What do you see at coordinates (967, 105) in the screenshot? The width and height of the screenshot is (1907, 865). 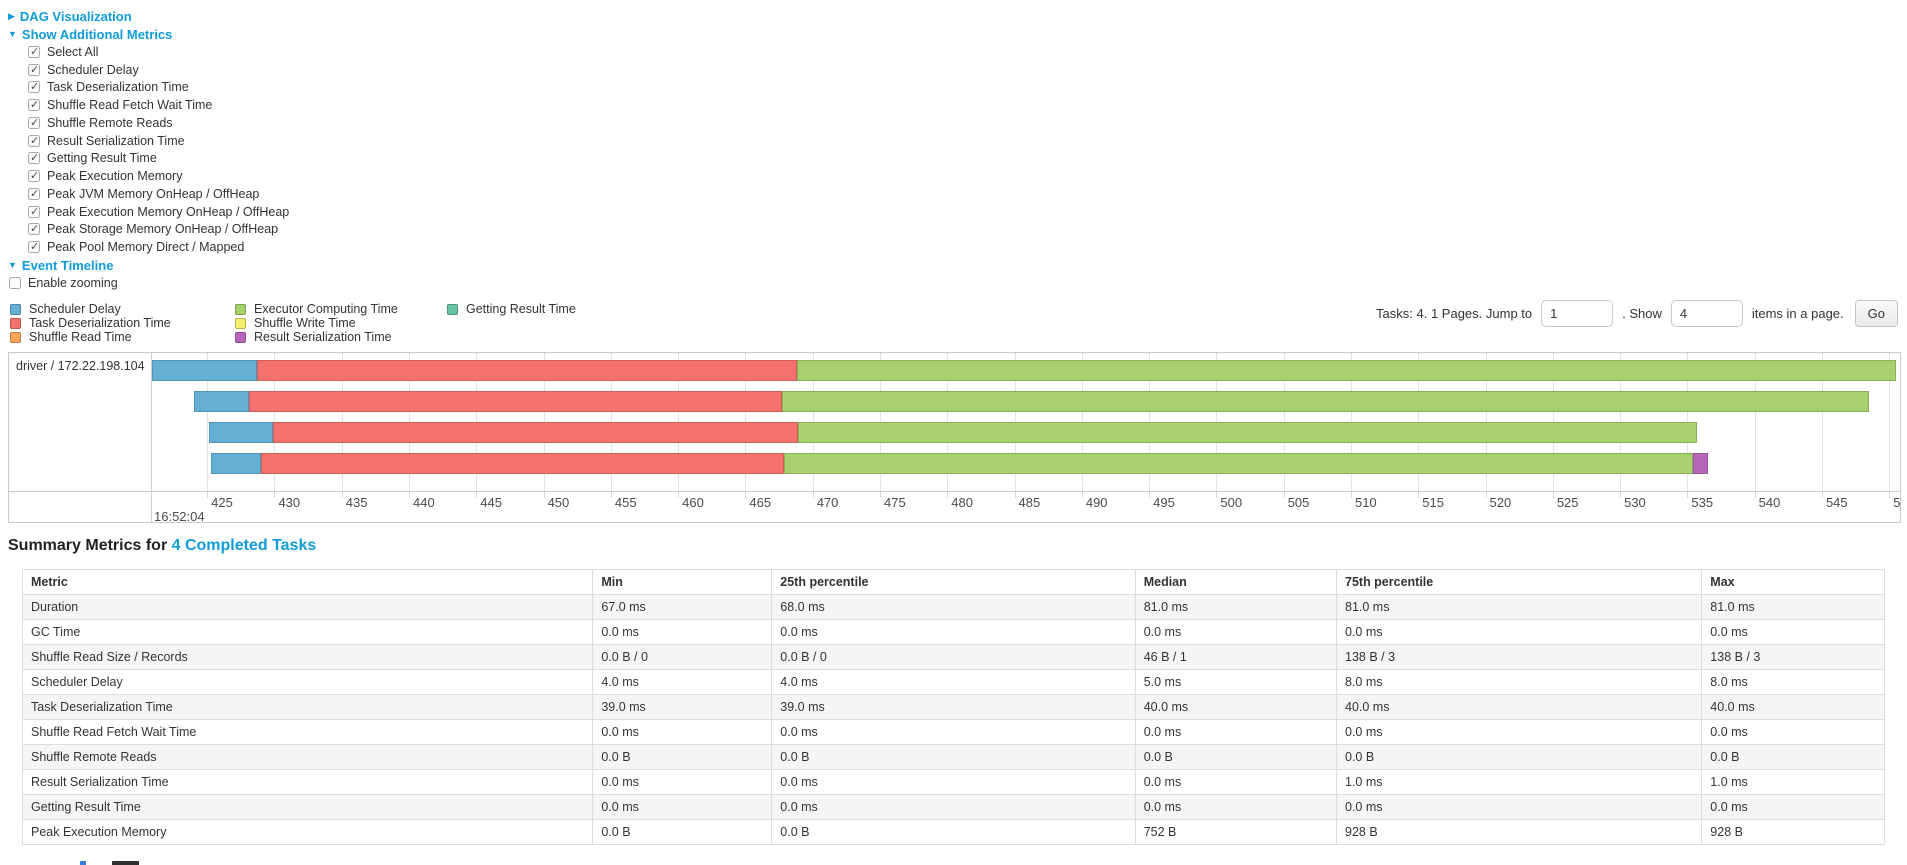 I see `metric-checkbox-row: Shuffle Read Fetch Wait Time` at bounding box center [967, 105].